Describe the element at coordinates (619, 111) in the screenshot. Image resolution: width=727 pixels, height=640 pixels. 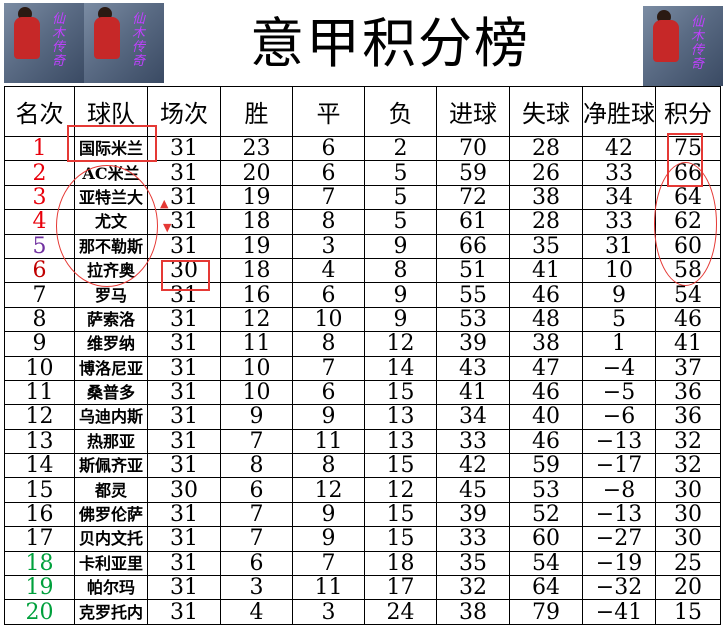
I see `column-header: 净胜球` at that location.